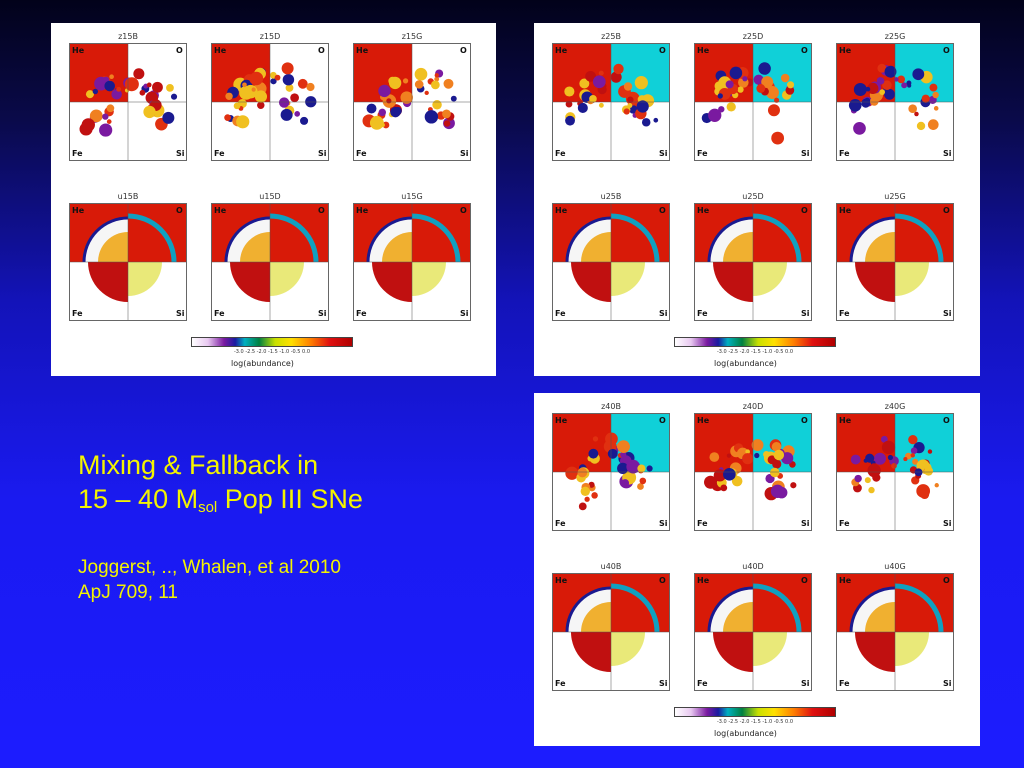 Image resolution: width=1024 pixels, height=768 pixels. Describe the element at coordinates (895, 96) in the screenshot. I see `panel-z25g: z25G He O Fe Si` at that location.